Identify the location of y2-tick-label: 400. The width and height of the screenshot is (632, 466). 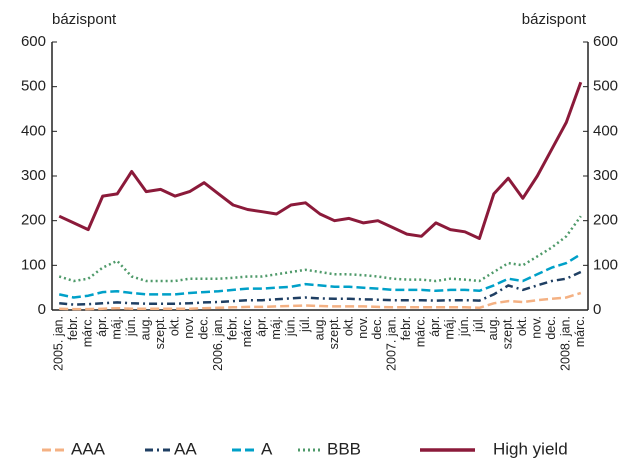
(605, 130).